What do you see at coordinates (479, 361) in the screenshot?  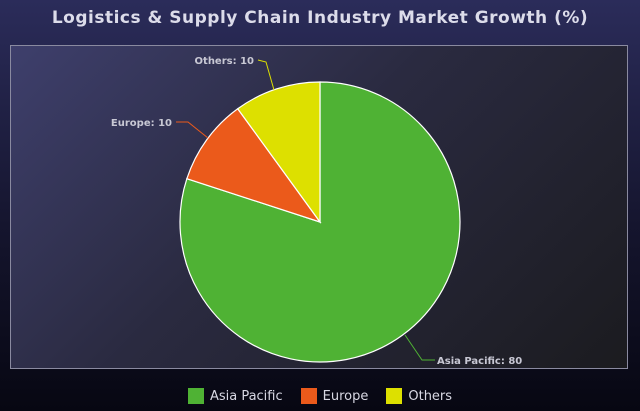 I see `data-label: Asia Pacific: 80` at bounding box center [479, 361].